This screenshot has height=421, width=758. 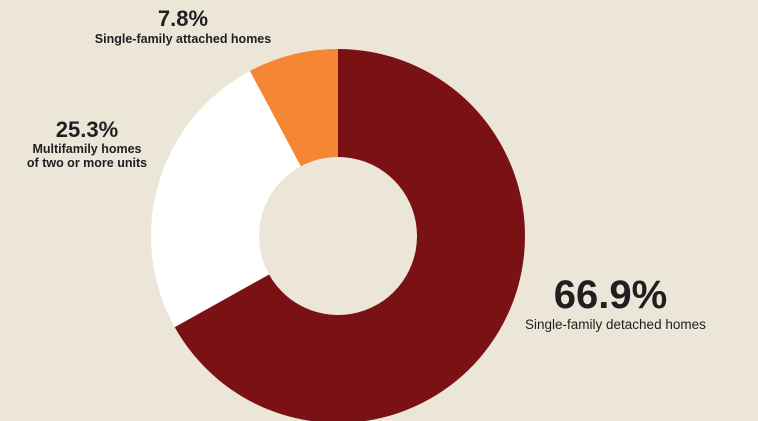 I want to click on slice-category-multifamily: Multifamily homes of two or more units, so click(x=87, y=156).